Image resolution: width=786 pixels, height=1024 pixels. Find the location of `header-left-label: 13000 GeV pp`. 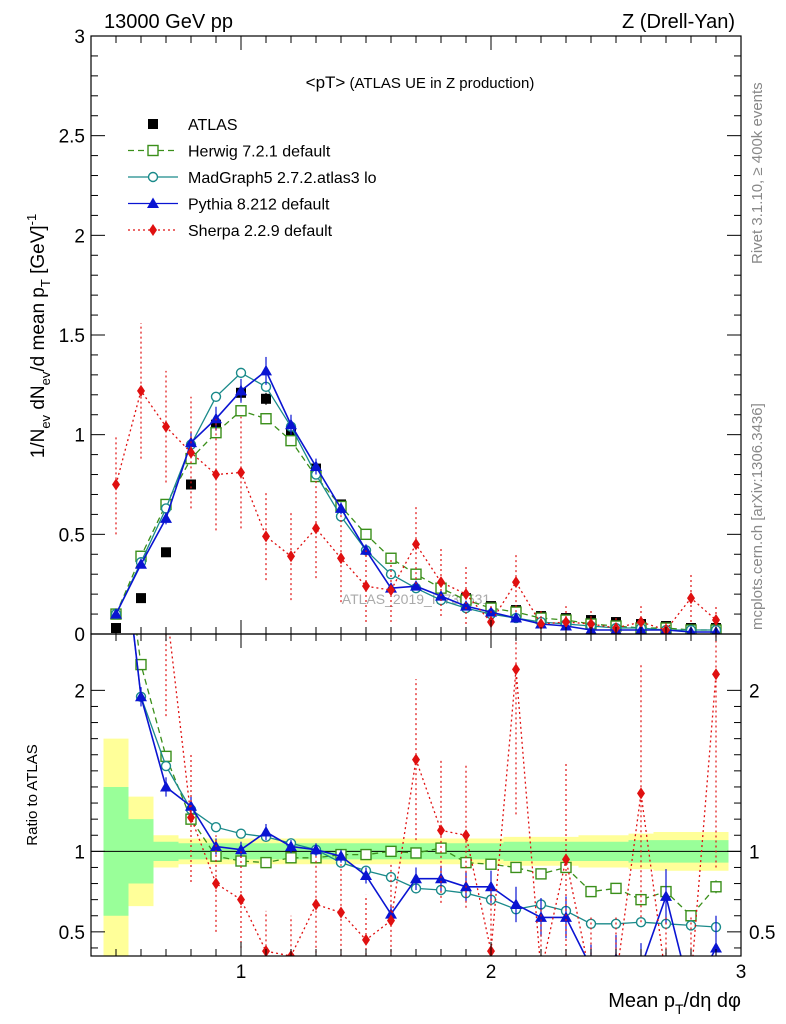

header-left-label: 13000 GeV pp is located at coordinates (168, 22).